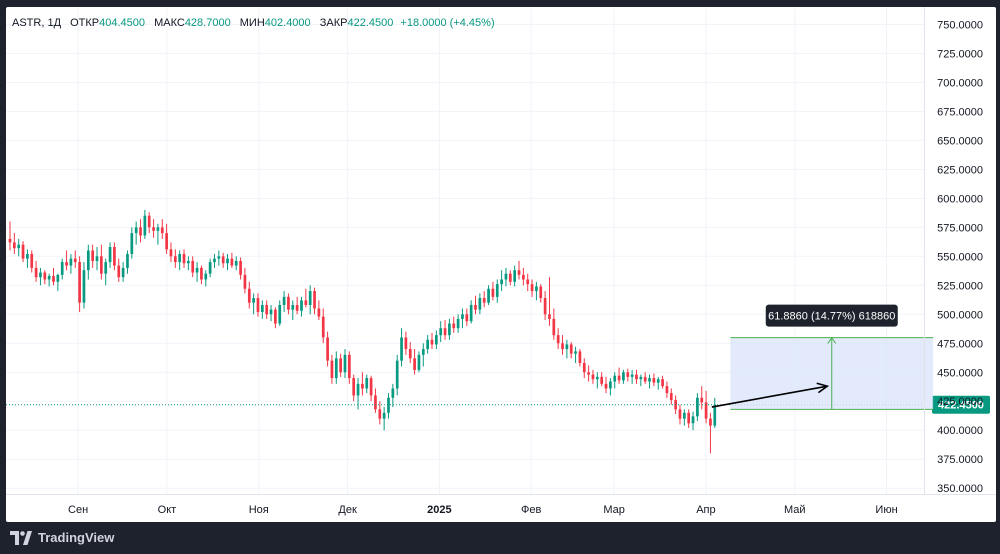  Describe the element at coordinates (960, 460) in the screenshot. I see `y-tick-label: 375.0000` at that location.